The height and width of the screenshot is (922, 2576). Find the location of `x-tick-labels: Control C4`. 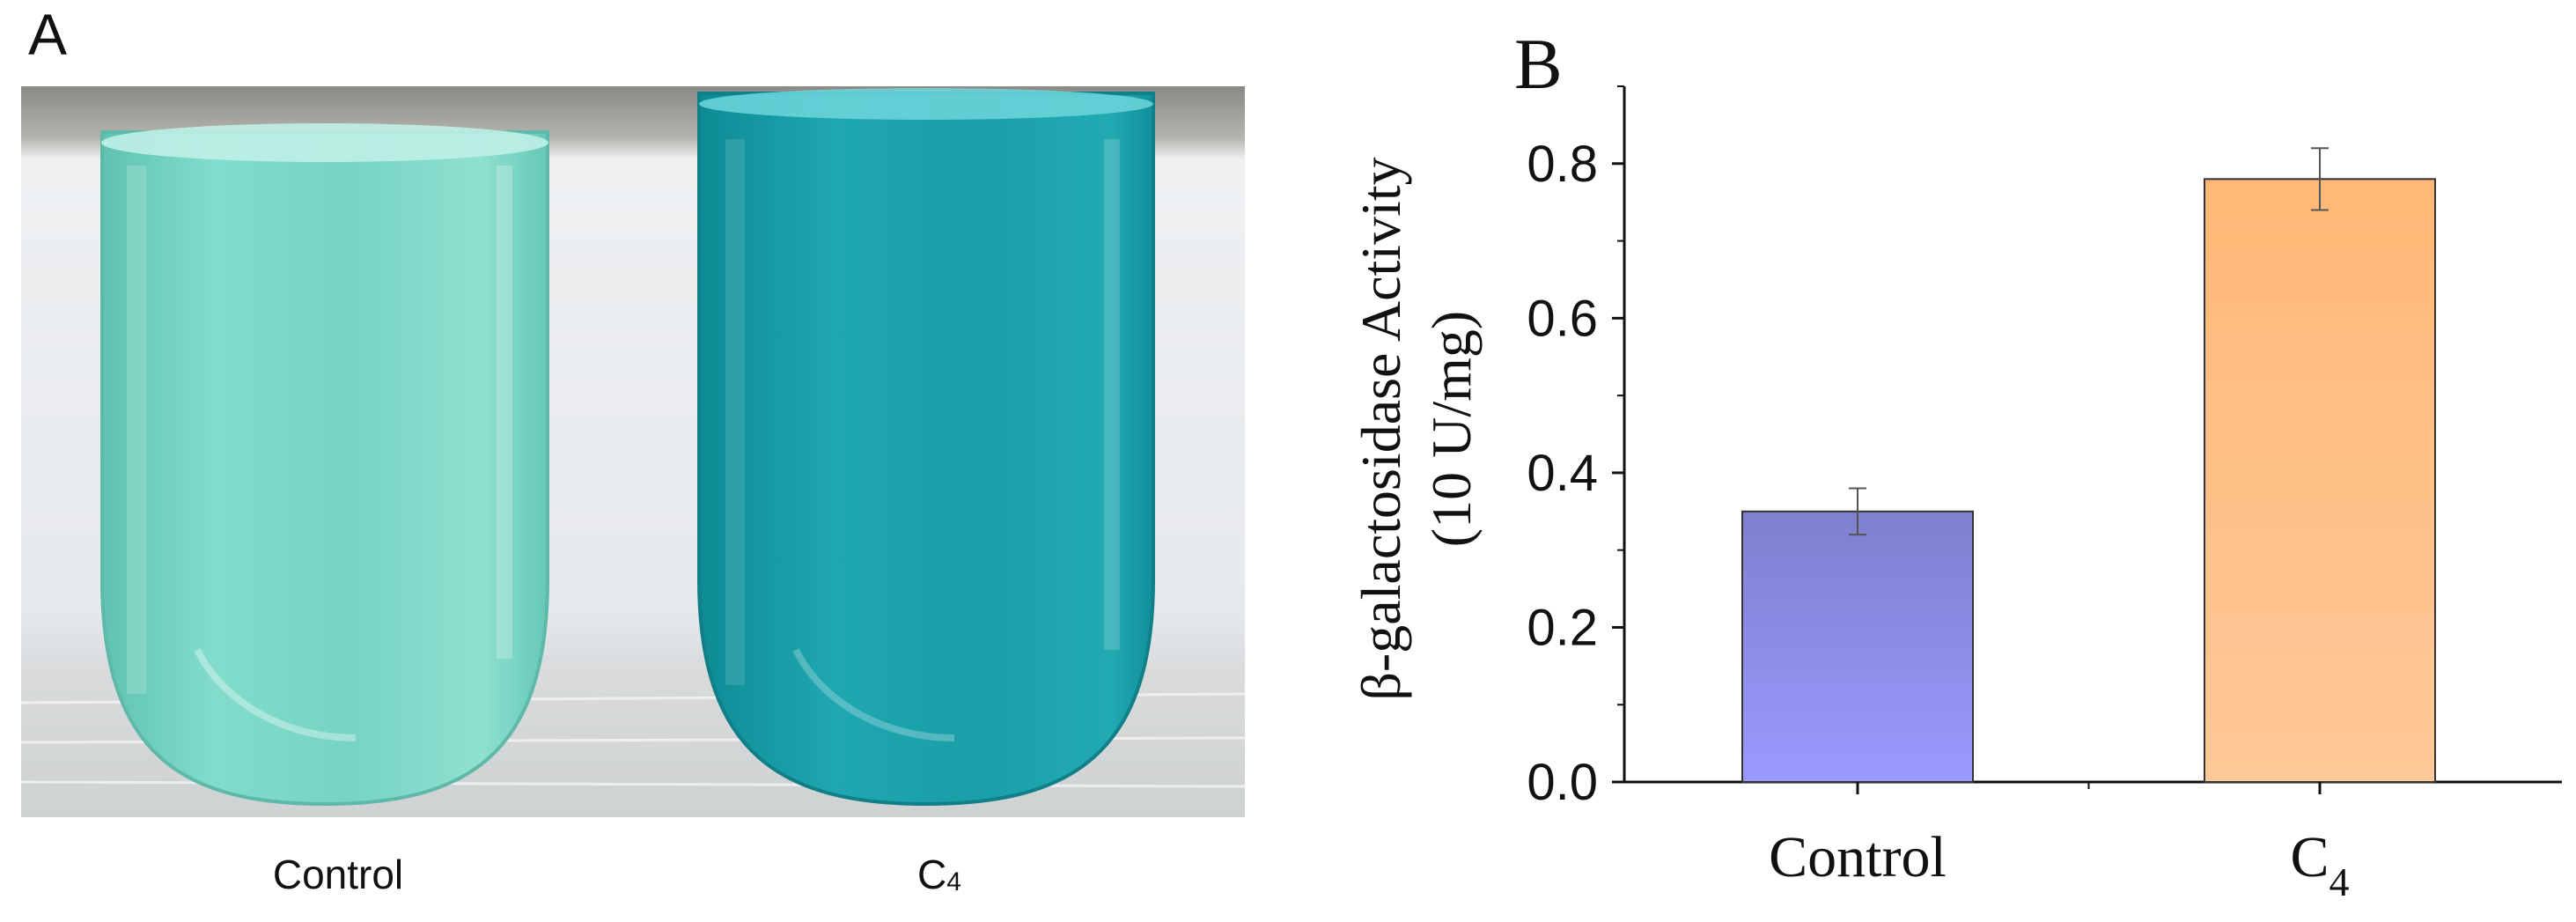

x-tick-labels: Control C4 is located at coordinates (2059, 843).